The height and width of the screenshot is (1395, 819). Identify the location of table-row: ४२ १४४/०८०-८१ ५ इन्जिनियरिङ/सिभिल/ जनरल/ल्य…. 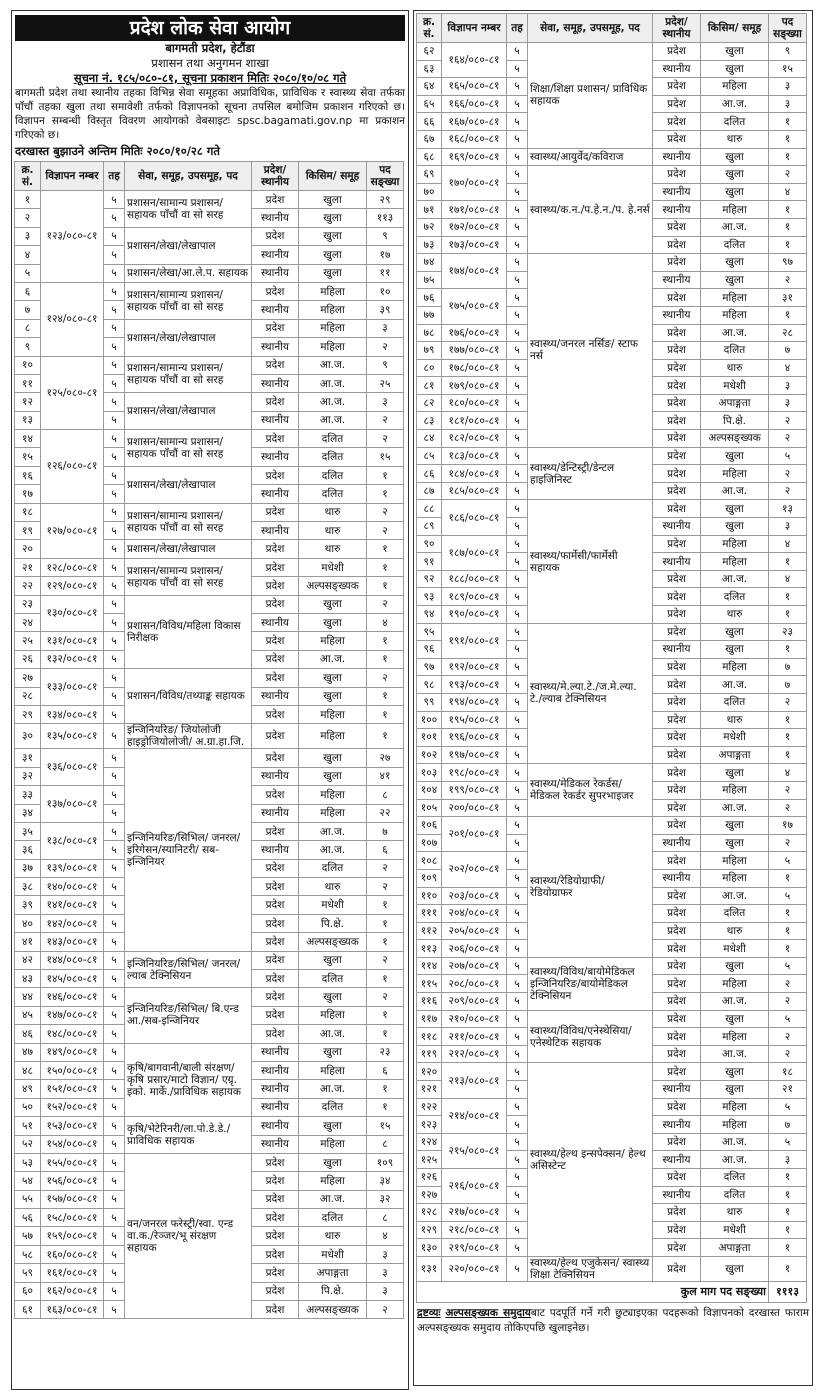
(209, 969).